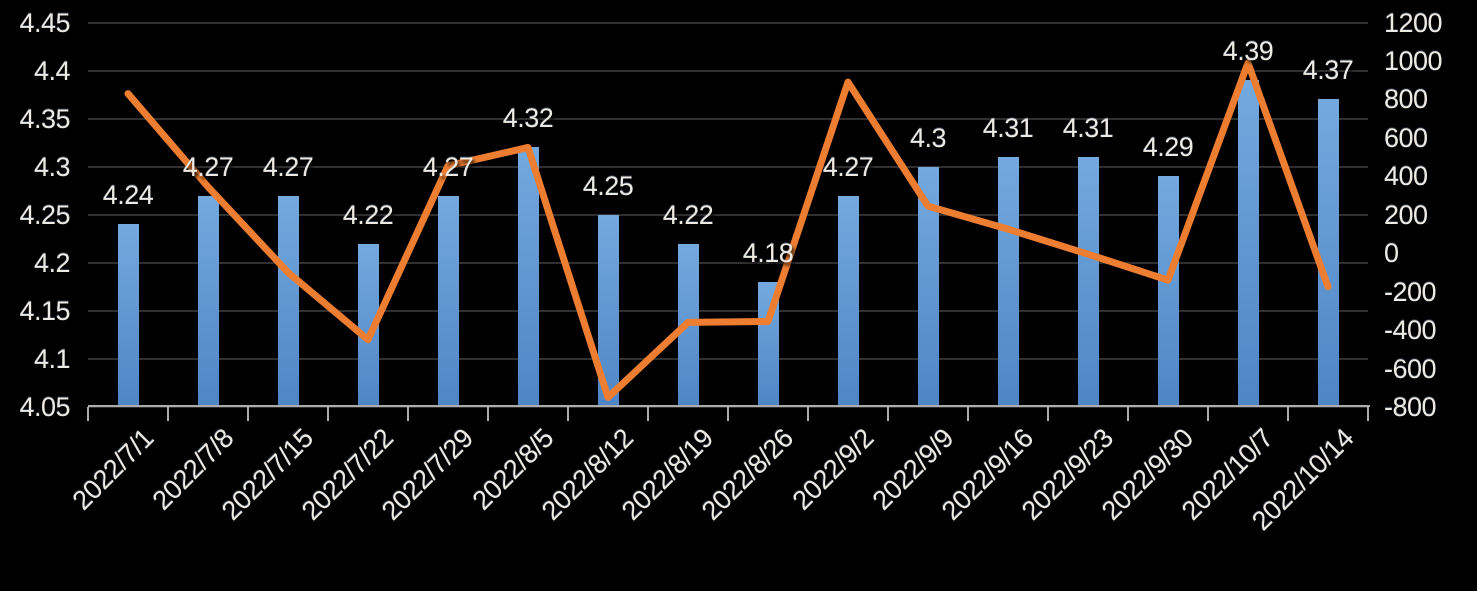 Image resolution: width=1477 pixels, height=591 pixels. I want to click on left-axis-tick-label: 4.05, so click(44, 407).